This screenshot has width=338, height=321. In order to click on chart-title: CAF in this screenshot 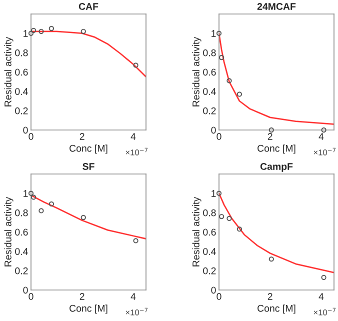, I will do `click(88, 6)`.